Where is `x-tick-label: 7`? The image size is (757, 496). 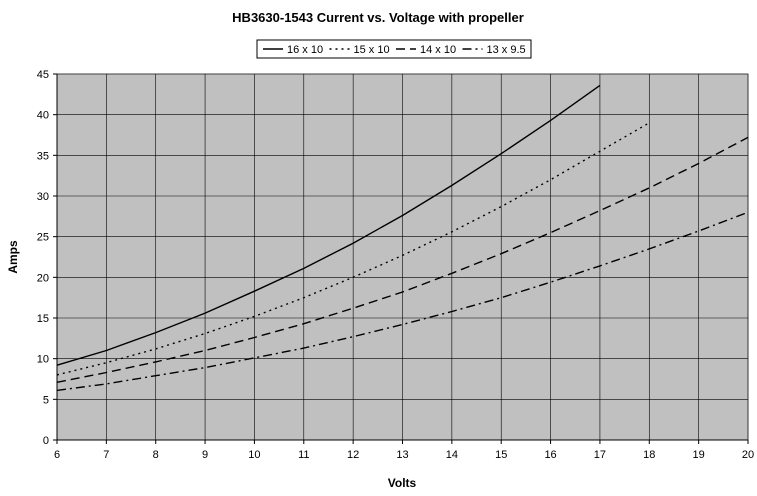 x-tick-label: 7 is located at coordinates (106, 455).